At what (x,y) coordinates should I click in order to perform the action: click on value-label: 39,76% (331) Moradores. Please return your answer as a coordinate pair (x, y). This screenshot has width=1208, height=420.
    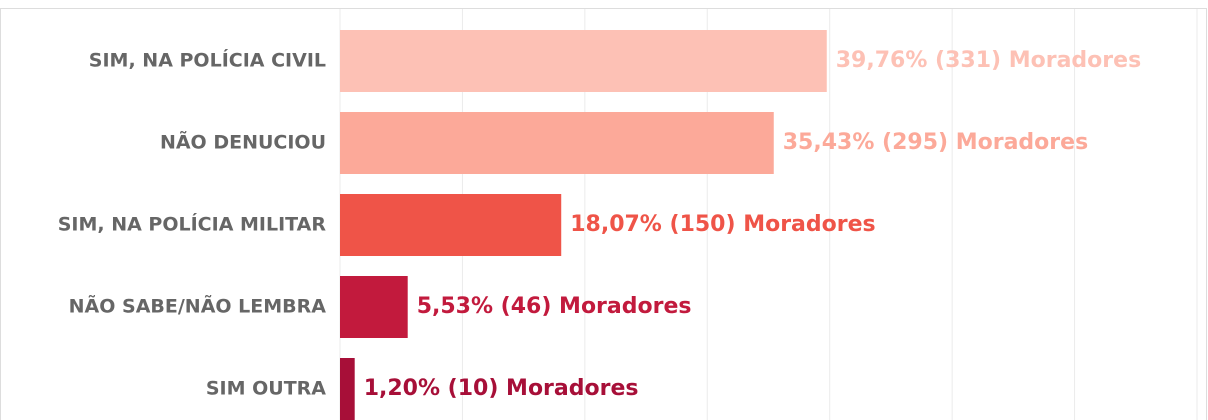
    Looking at the image, I should click on (988, 60).